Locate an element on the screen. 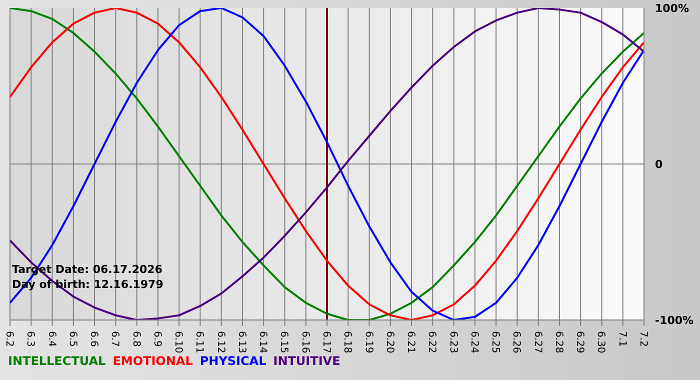  x-tick-label: 6.13 is located at coordinates (241, 342).